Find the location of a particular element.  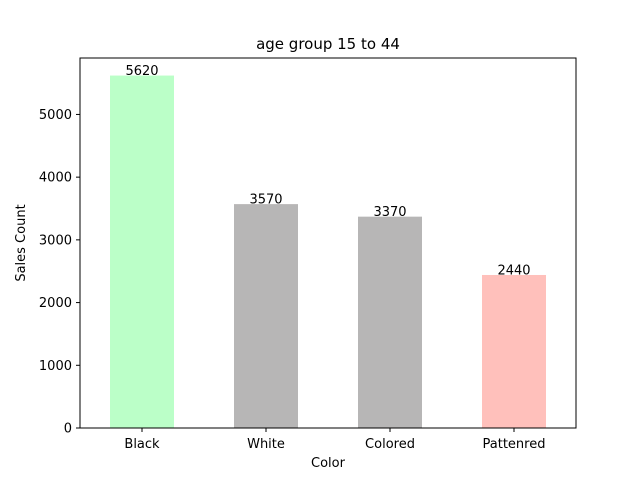

bar-colored is located at coordinates (390, 322).